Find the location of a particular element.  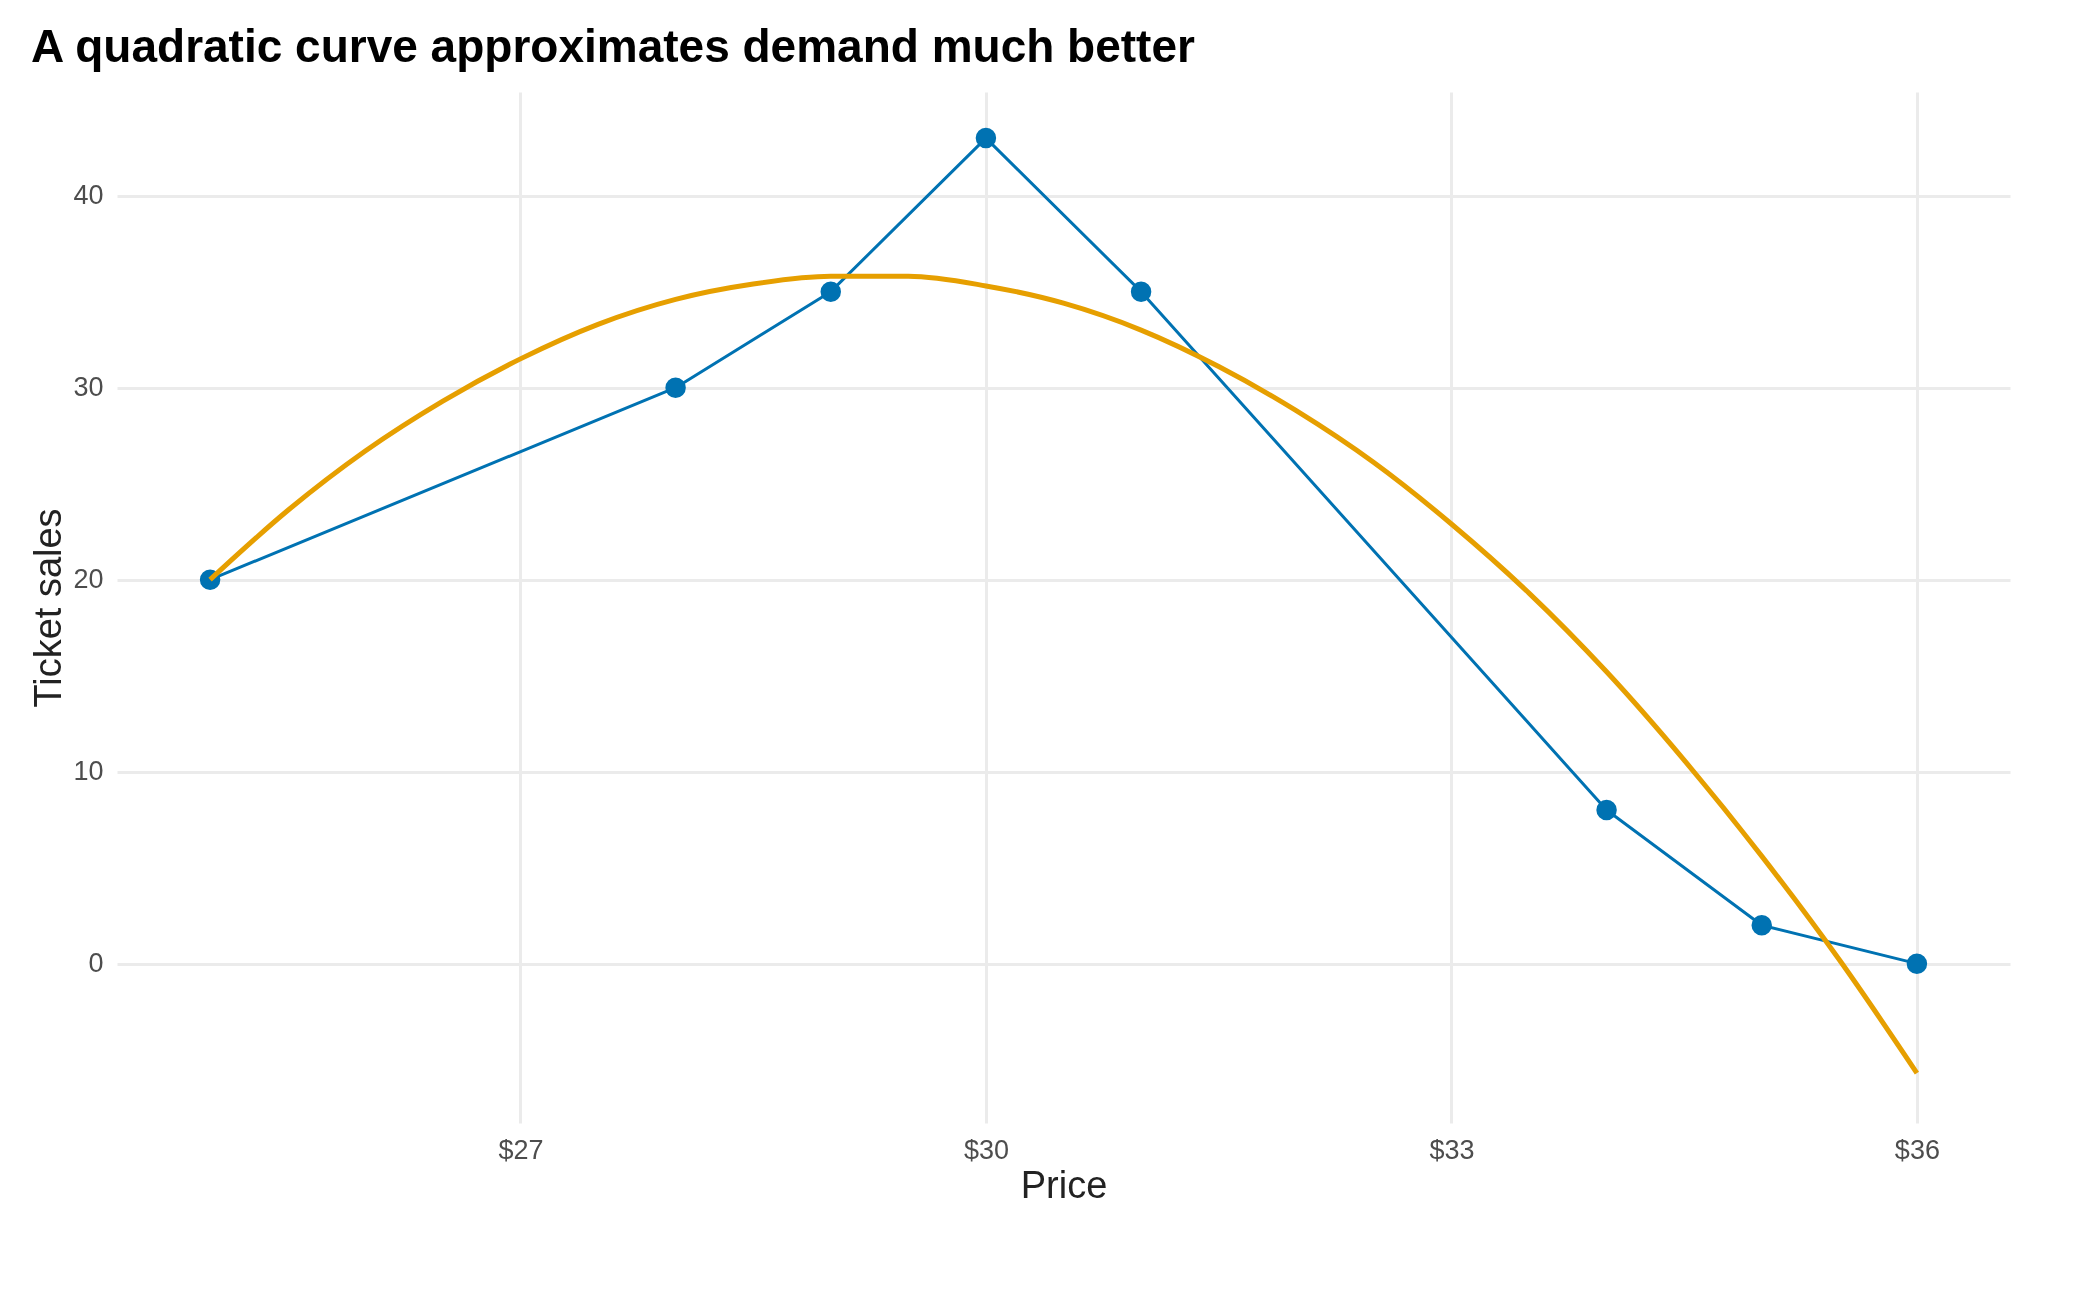

x-tick-label: $33 is located at coordinates (1452, 1149).